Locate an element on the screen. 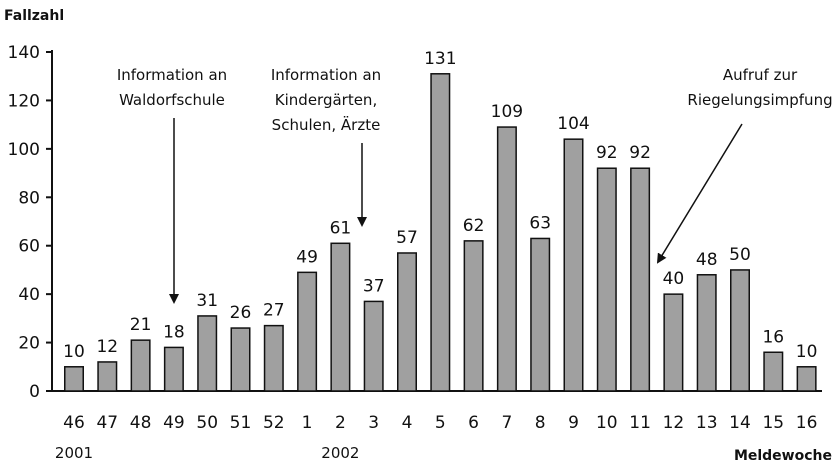 The height and width of the screenshot is (464, 837). bar-value-label: 21 is located at coordinates (141, 325).